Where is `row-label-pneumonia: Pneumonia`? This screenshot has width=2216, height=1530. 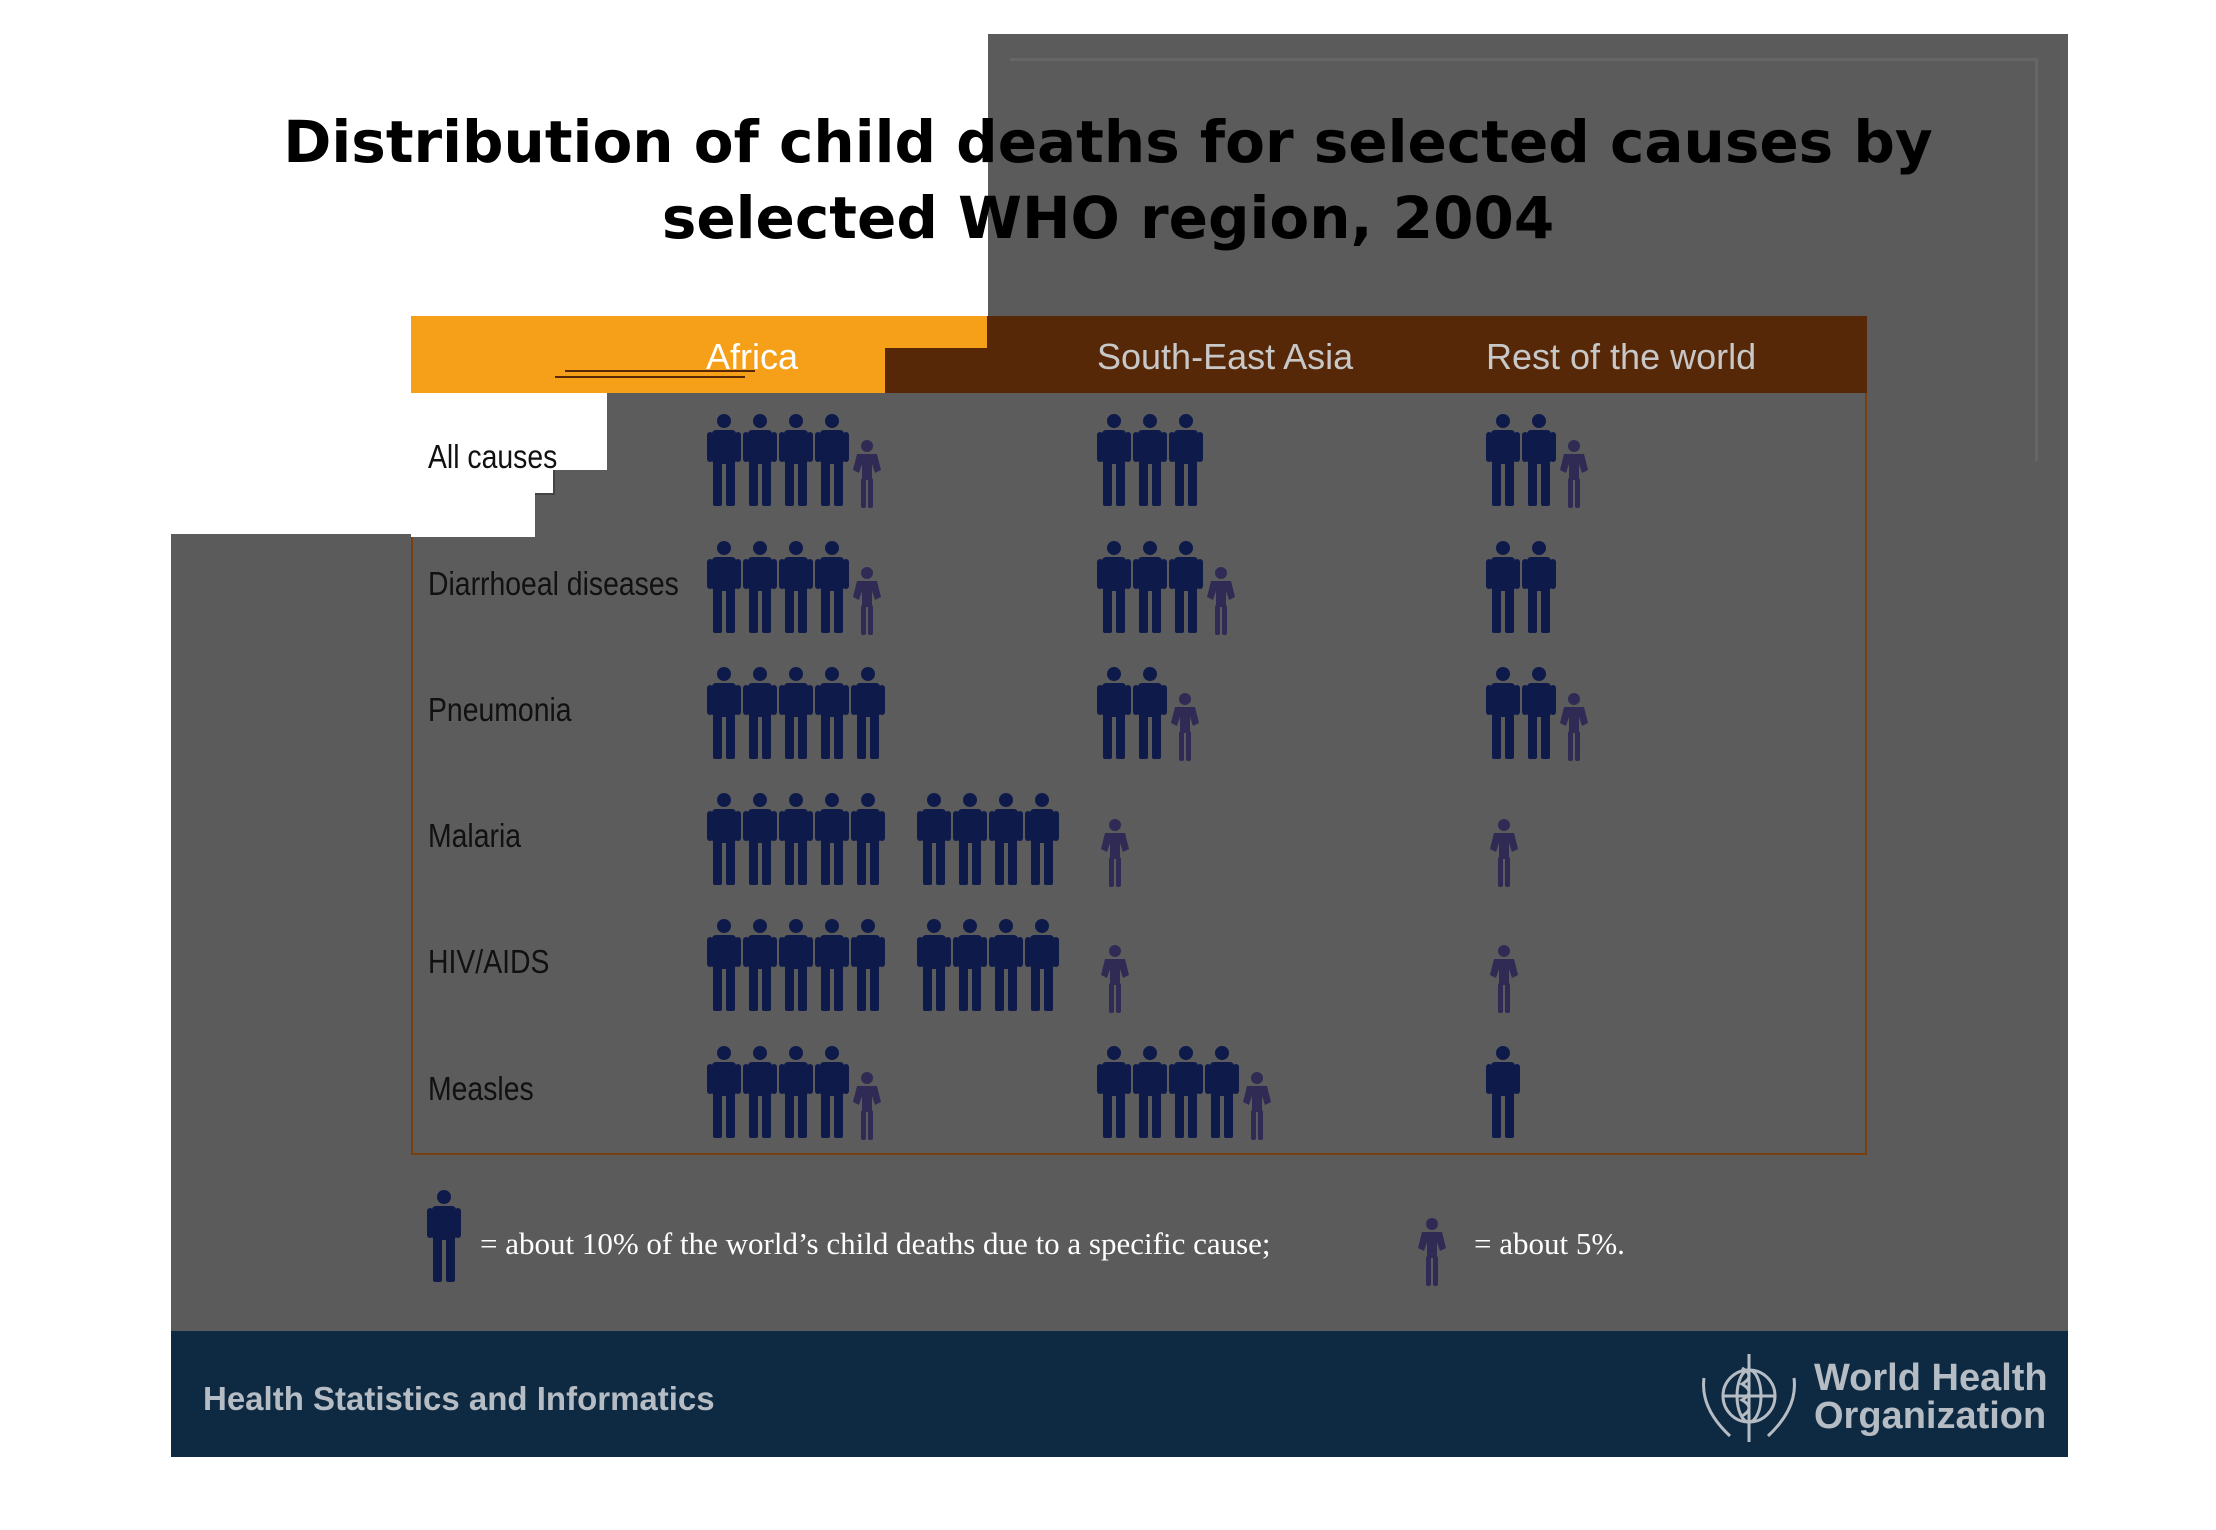 row-label-pneumonia: Pneumonia is located at coordinates (500, 709).